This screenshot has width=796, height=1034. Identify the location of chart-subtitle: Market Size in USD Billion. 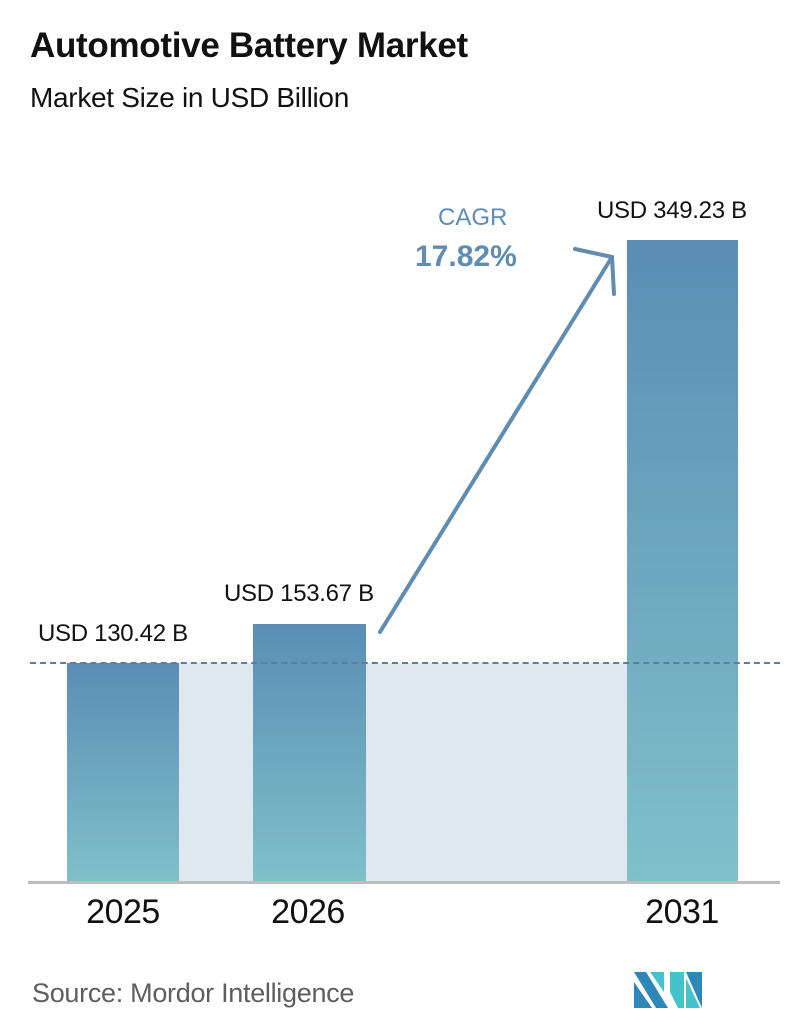
(189, 97).